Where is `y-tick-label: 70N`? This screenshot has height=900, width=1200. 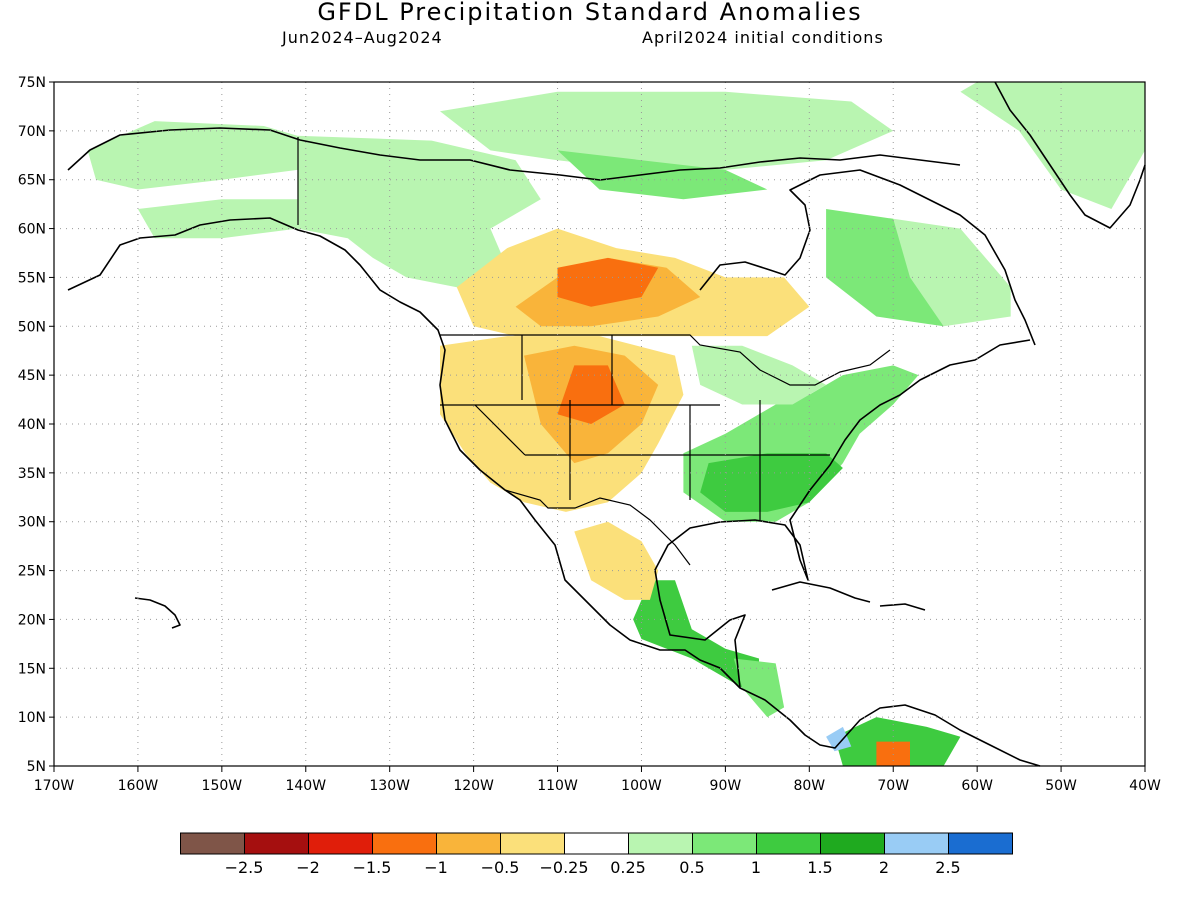 y-tick-label: 70N is located at coordinates (32, 132).